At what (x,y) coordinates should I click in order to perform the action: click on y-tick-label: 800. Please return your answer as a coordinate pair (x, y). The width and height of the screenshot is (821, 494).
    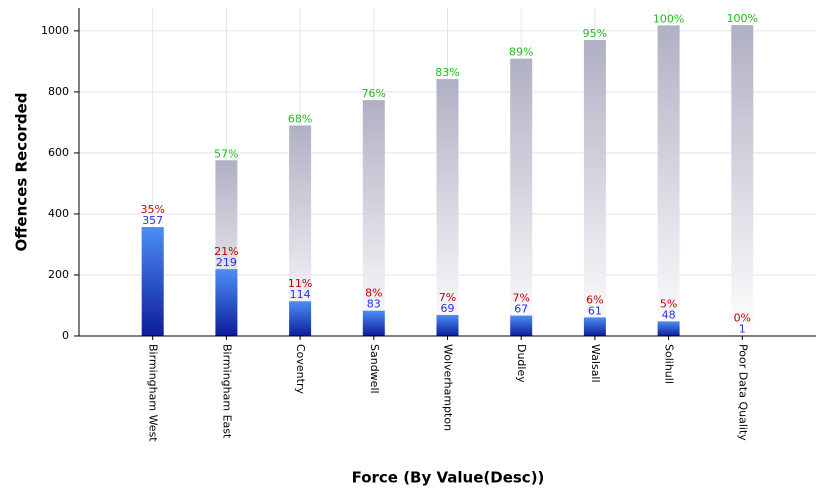
    Looking at the image, I should click on (58, 91).